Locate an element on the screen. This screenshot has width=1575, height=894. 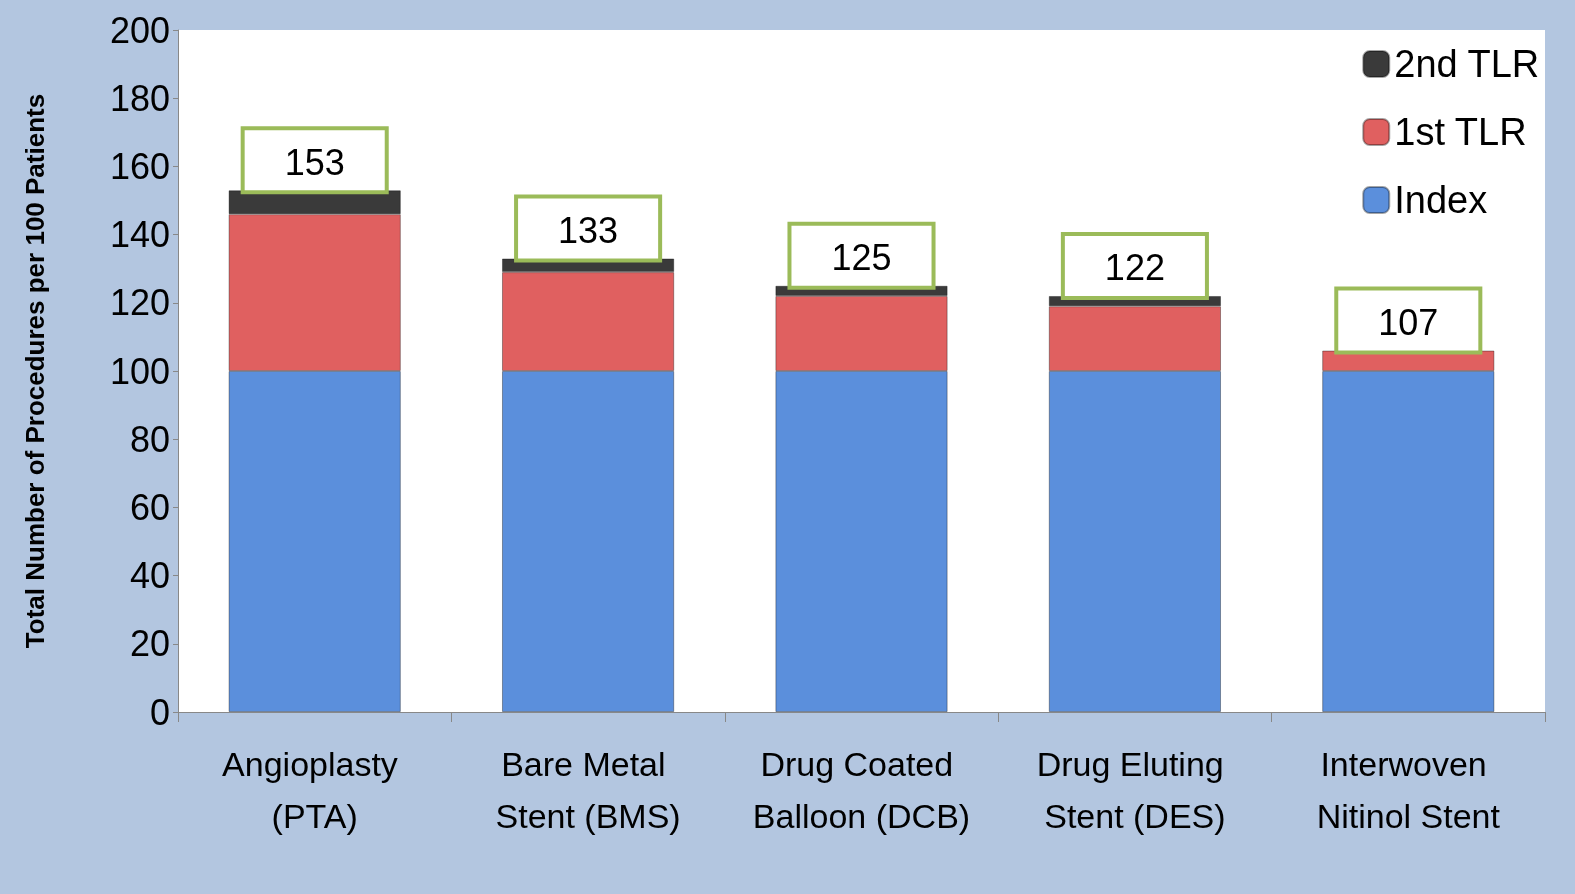
legend-label: 2nd TLR is located at coordinates (1467, 64).